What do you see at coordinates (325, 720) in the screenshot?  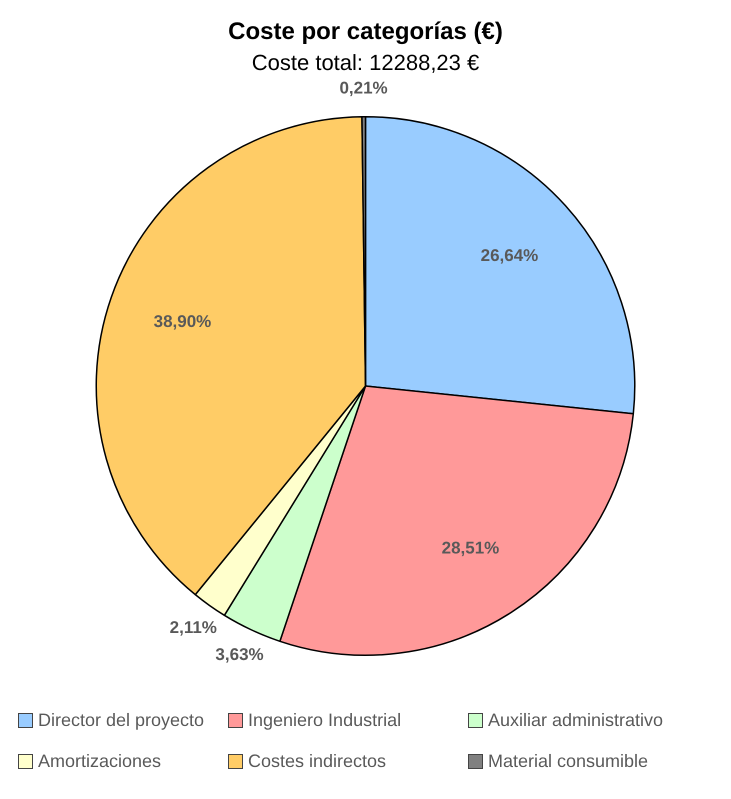 I see `legend-label: Ingeniero Industrial` at bounding box center [325, 720].